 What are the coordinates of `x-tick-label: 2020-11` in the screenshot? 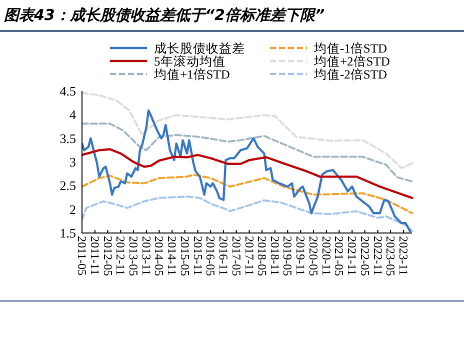 It's located at (326, 256).